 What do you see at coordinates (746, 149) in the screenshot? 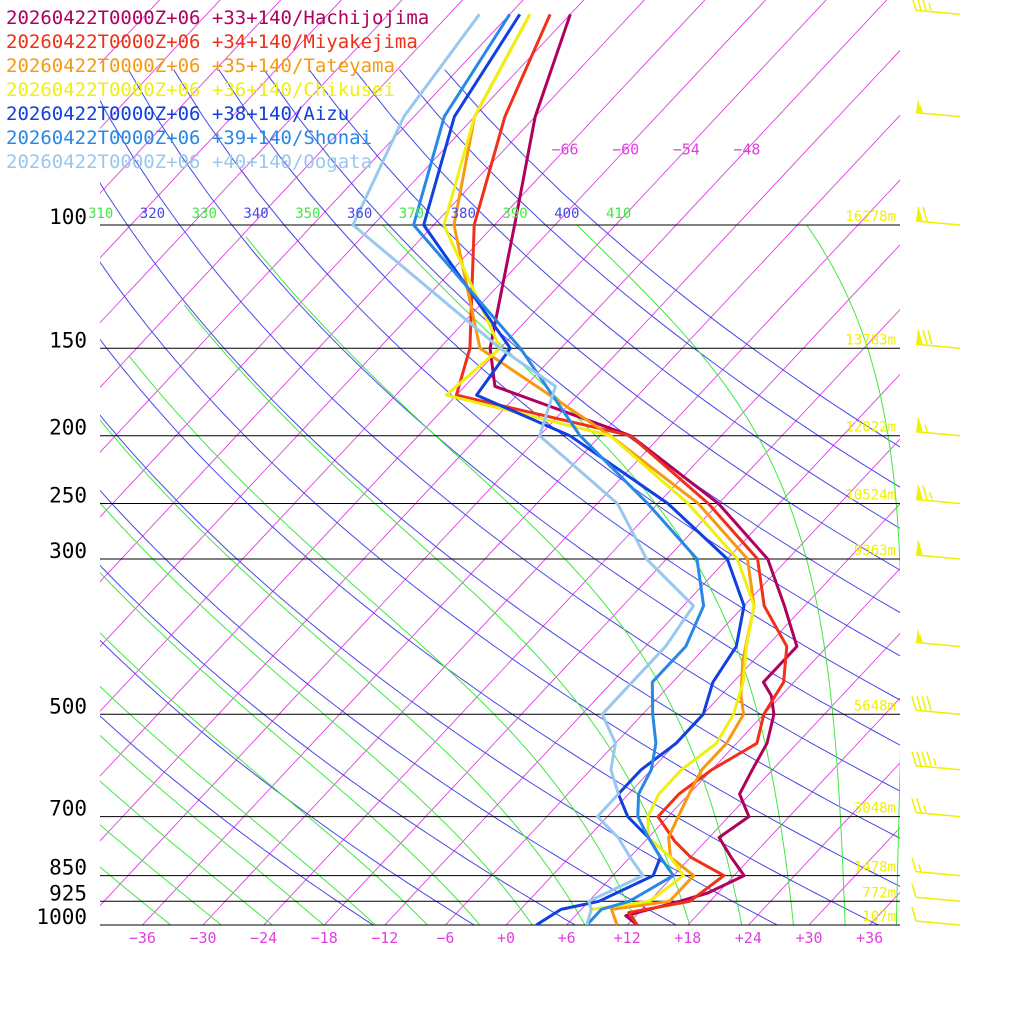
I see `upper-isotherm-label: −48` at bounding box center [746, 149].